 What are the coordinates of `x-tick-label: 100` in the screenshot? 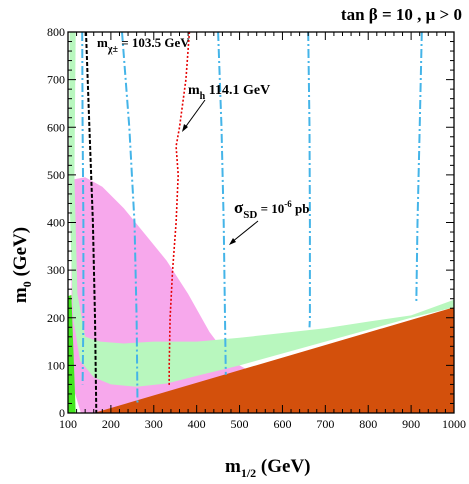 It's located at (68, 424).